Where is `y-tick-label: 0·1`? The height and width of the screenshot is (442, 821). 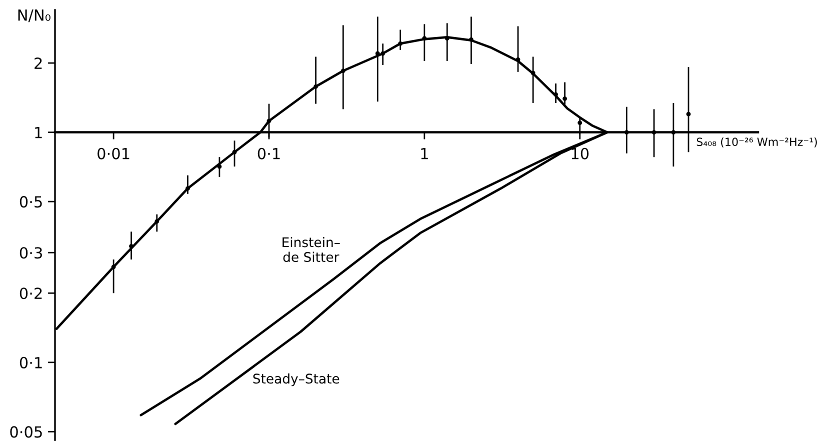
y-tick-label: 0·1 is located at coordinates (31, 362).